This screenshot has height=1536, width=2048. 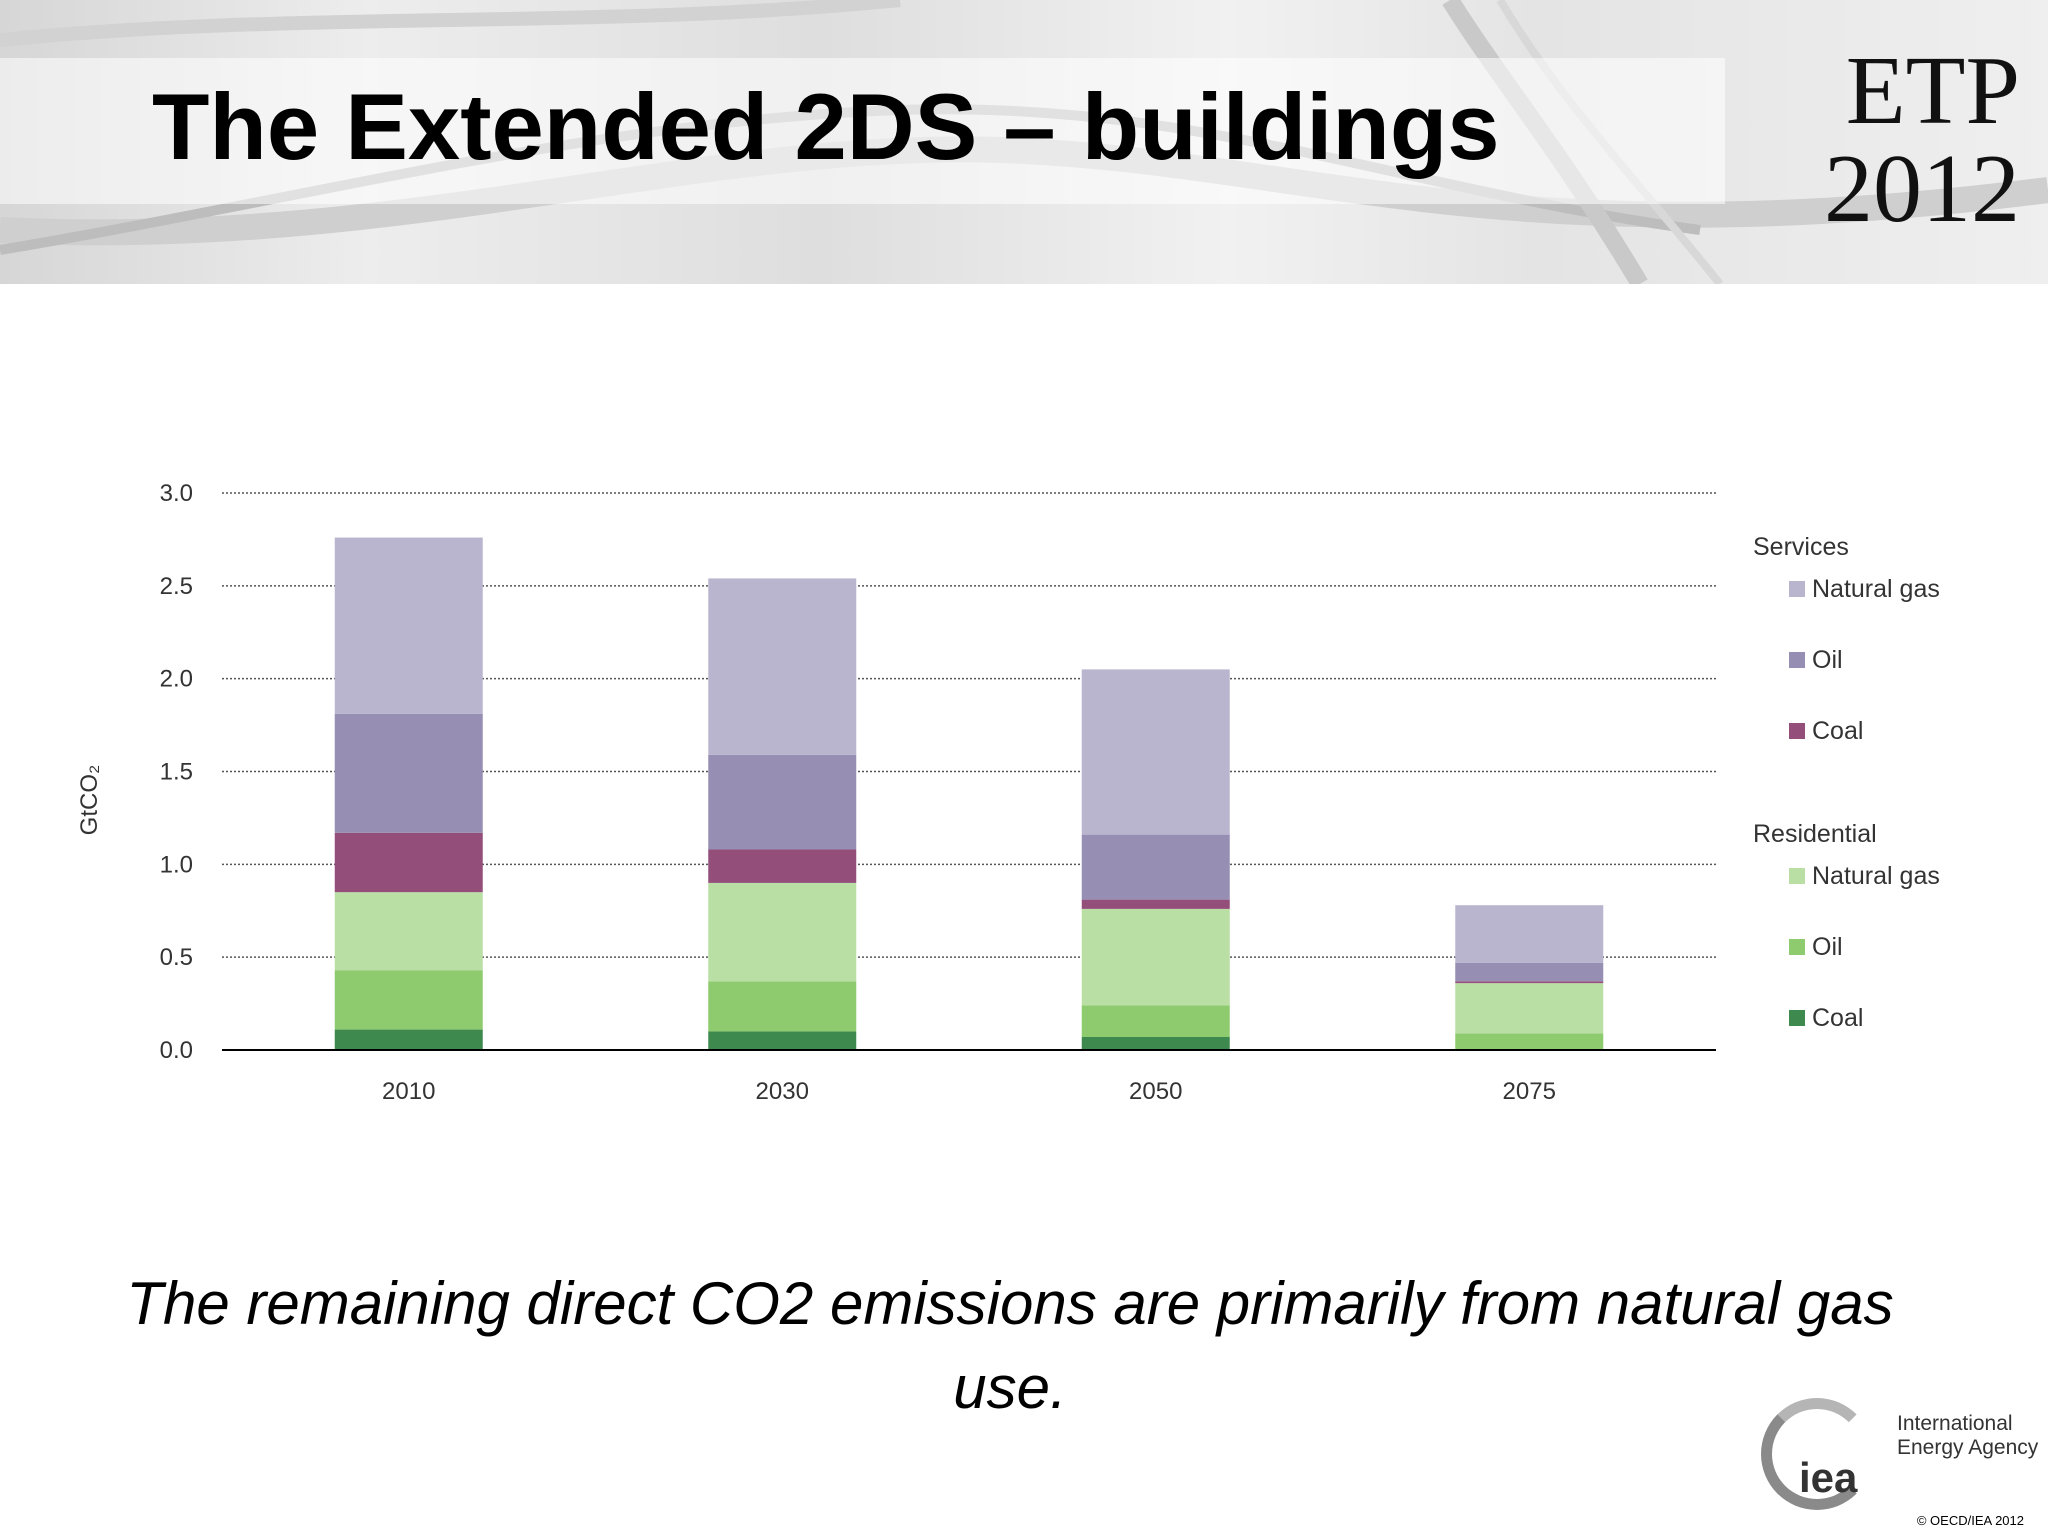 I want to click on x-tick-label: 2030, so click(x=782, y=1091).